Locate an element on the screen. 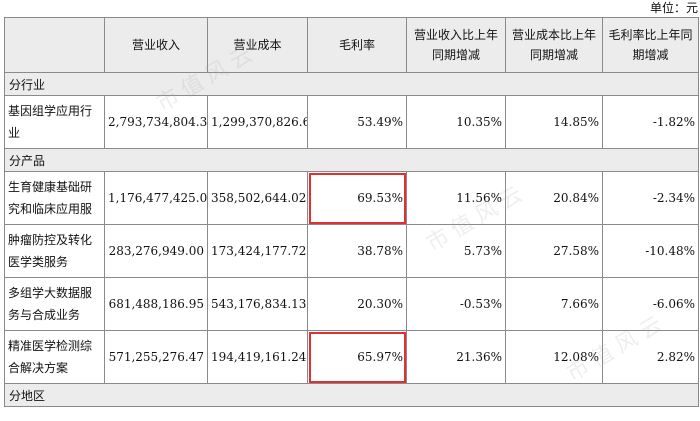 Image resolution: width=700 pixels, height=421 pixels. revenue-change-cell: -0.53% is located at coordinates (456, 304).